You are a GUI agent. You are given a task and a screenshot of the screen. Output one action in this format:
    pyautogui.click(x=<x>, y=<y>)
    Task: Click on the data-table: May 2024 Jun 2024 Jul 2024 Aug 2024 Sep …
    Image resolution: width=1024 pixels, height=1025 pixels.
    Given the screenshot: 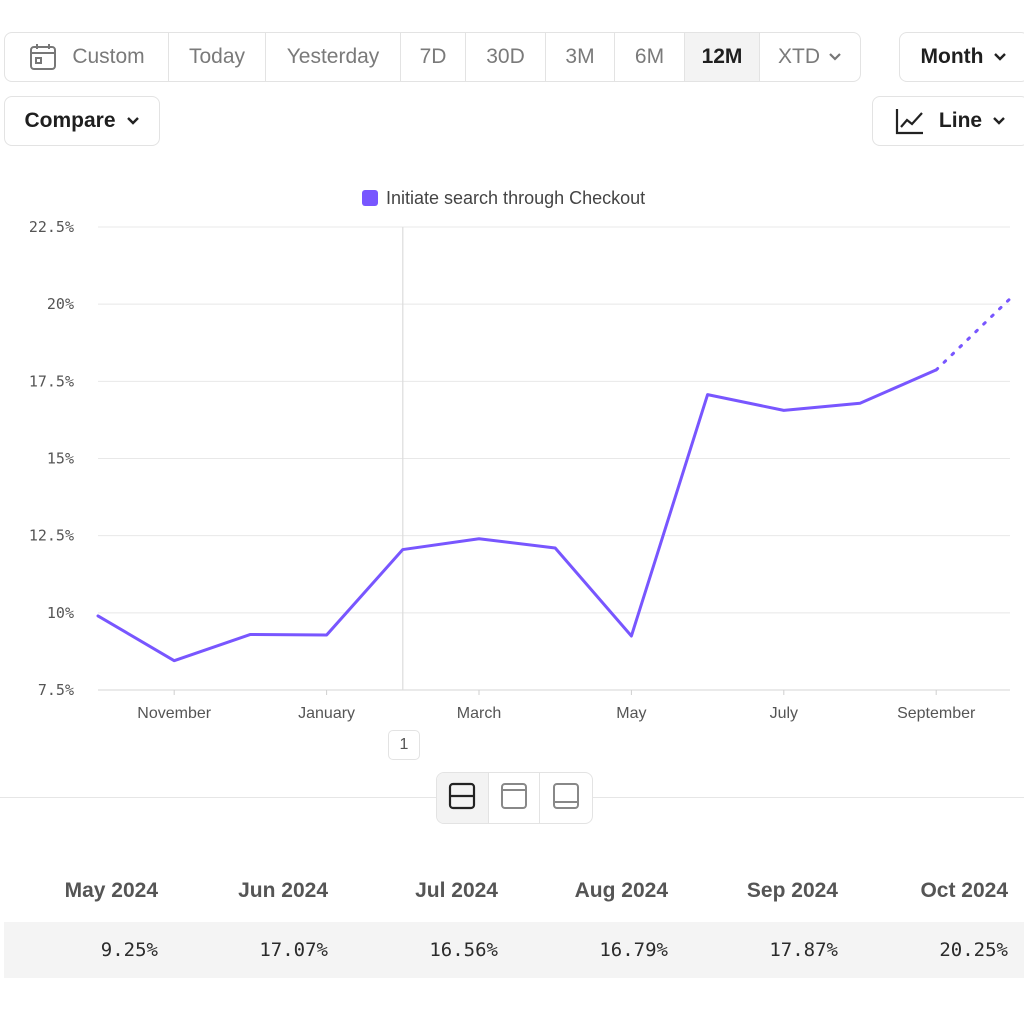 What is the action you would take?
    pyautogui.click(x=514, y=919)
    